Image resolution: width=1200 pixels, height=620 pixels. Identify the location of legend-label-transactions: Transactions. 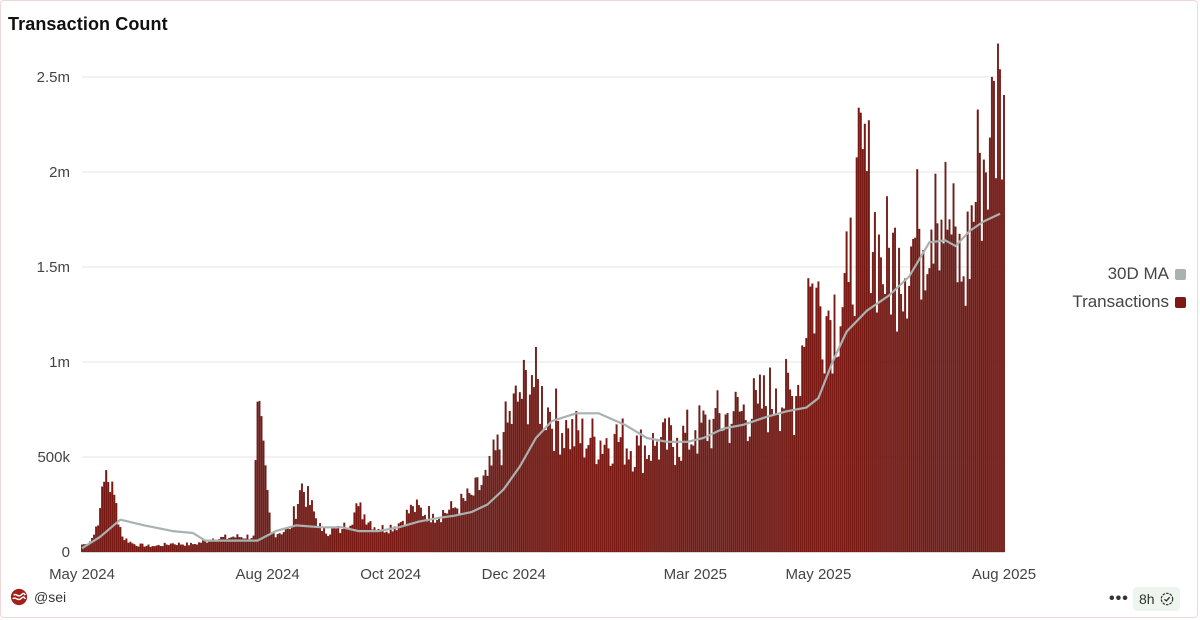
(1120, 301).